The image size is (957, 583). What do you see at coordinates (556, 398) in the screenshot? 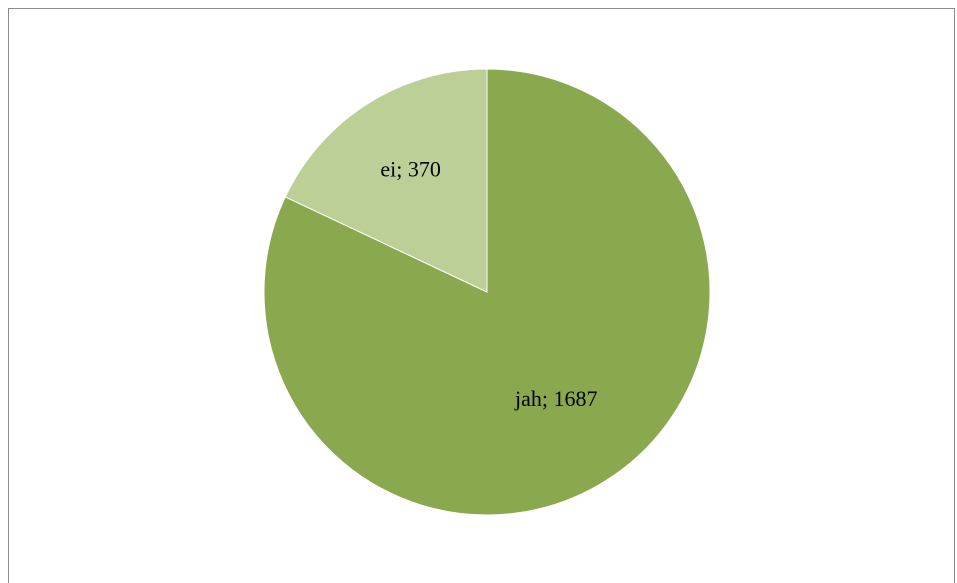
I see `data-label-jah: jah; 1687` at bounding box center [556, 398].